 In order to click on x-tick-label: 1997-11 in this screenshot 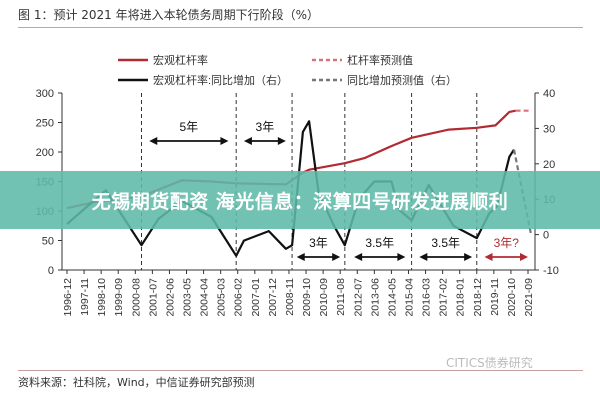, I will do `click(85, 297)`.